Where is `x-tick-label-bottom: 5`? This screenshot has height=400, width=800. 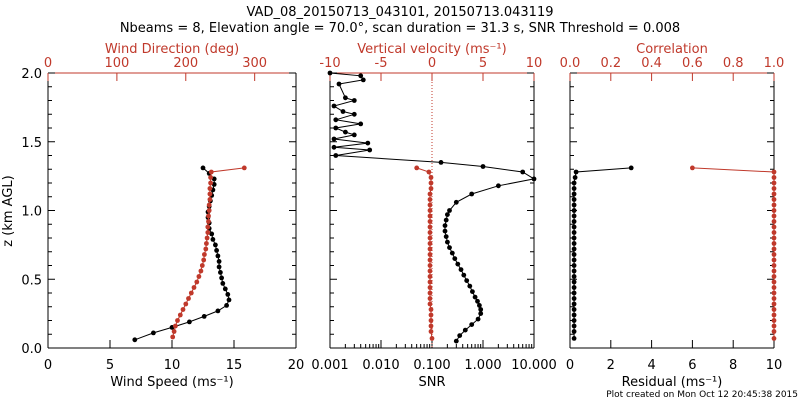
x-tick-label-bottom: 5 is located at coordinates (110, 365).